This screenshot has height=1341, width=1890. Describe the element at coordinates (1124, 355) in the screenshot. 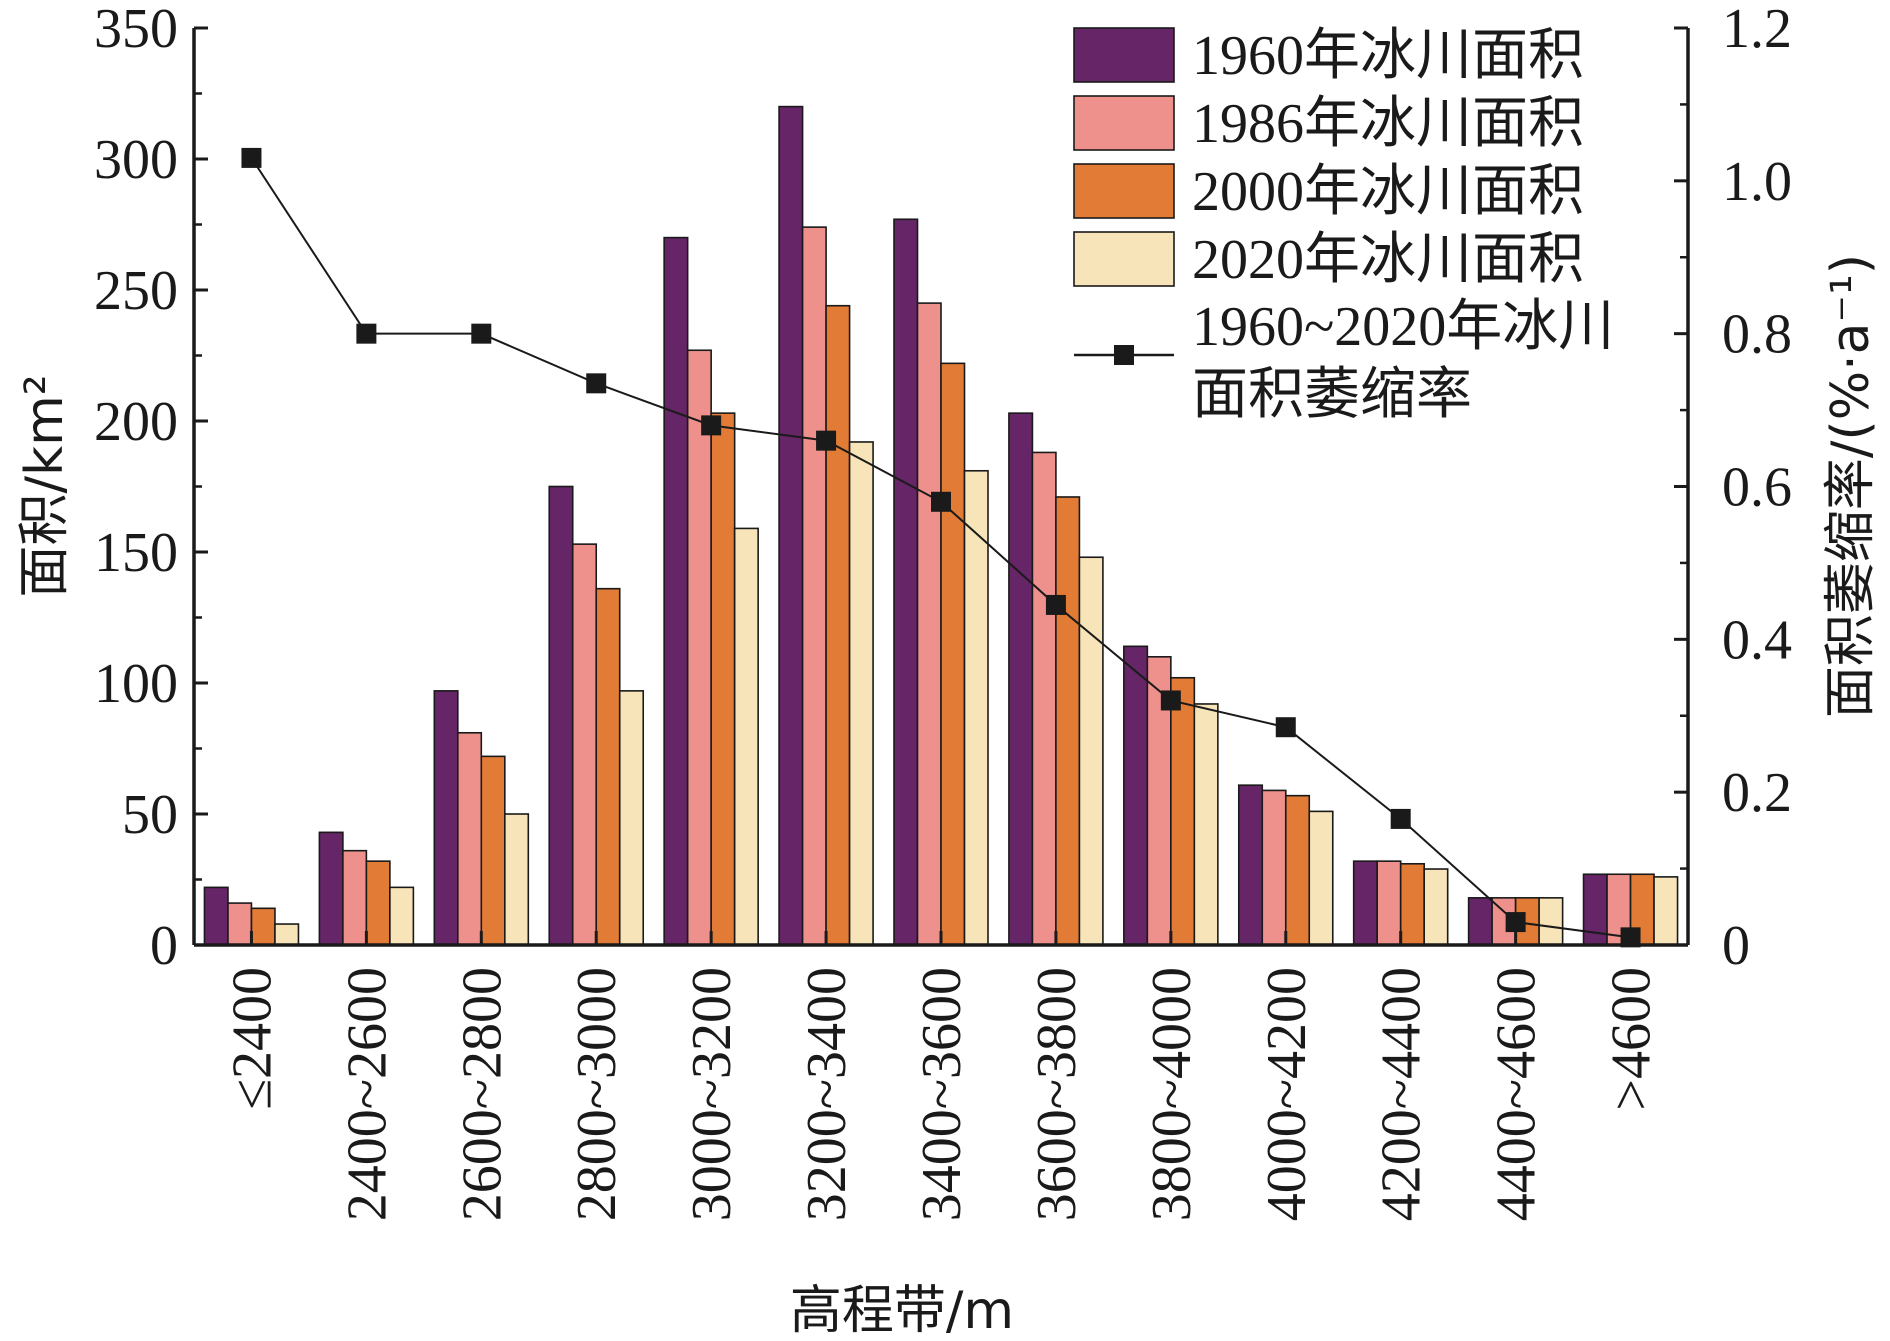

I see `legend-line-marker` at that location.